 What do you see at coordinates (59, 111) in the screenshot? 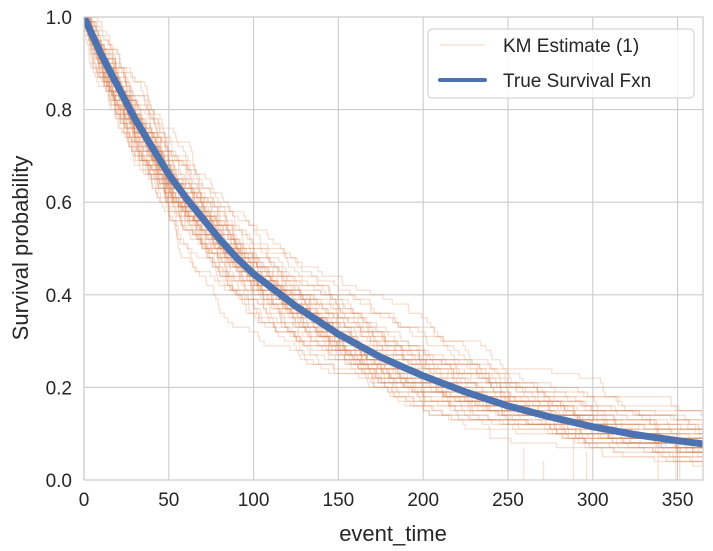
I see `y-tick-label: 0.8` at bounding box center [59, 111].